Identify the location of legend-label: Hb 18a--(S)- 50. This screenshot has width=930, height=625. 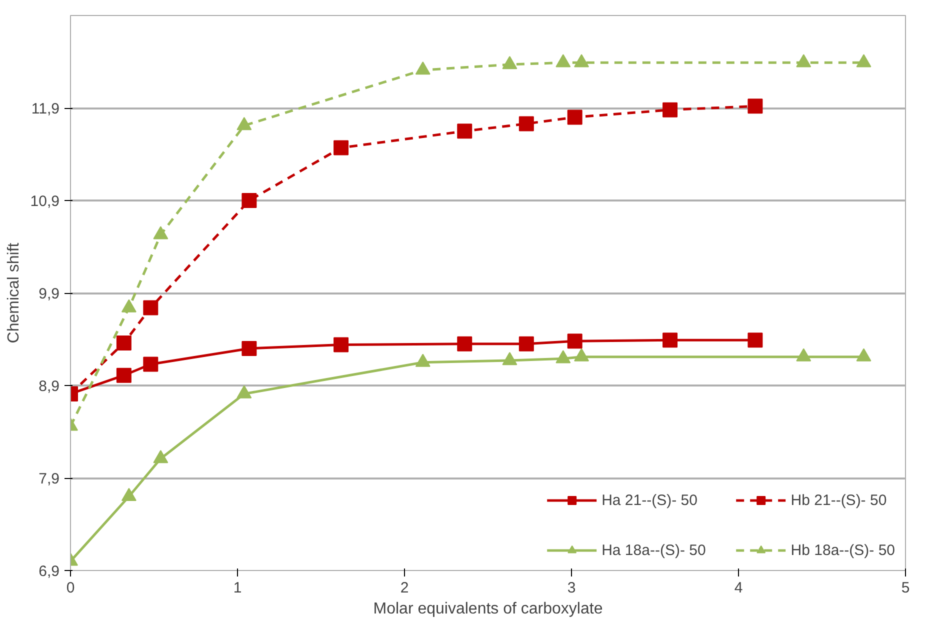
(842, 550).